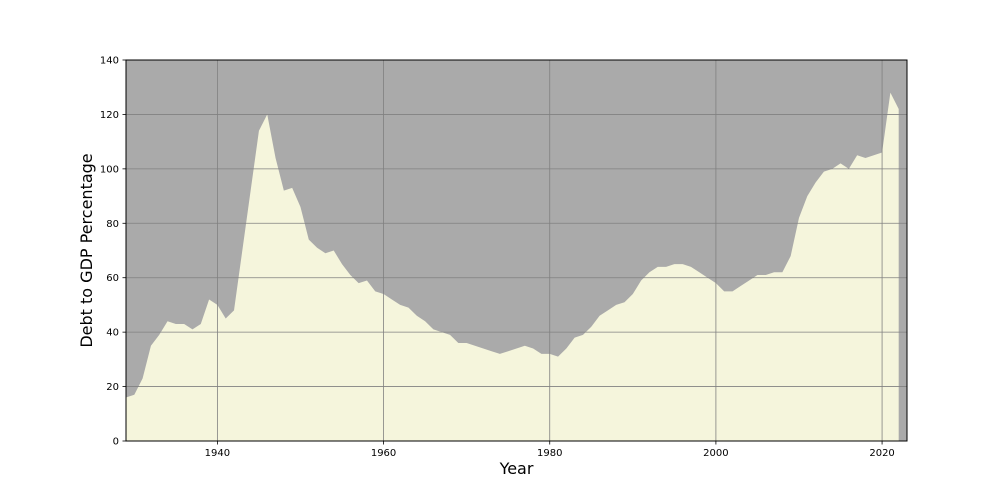 The height and width of the screenshot is (504, 1008). What do you see at coordinates (109, 115) in the screenshot?
I see `y-tick-label: 120` at bounding box center [109, 115].